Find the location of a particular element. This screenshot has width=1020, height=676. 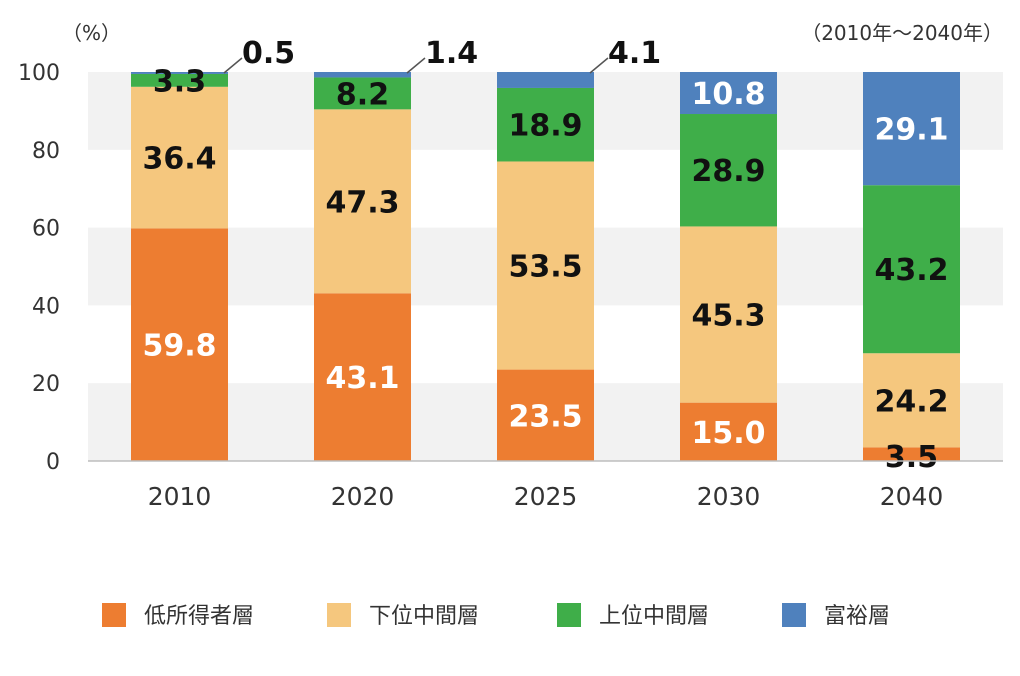

x-tick-label: 2025 is located at coordinates (546, 496).